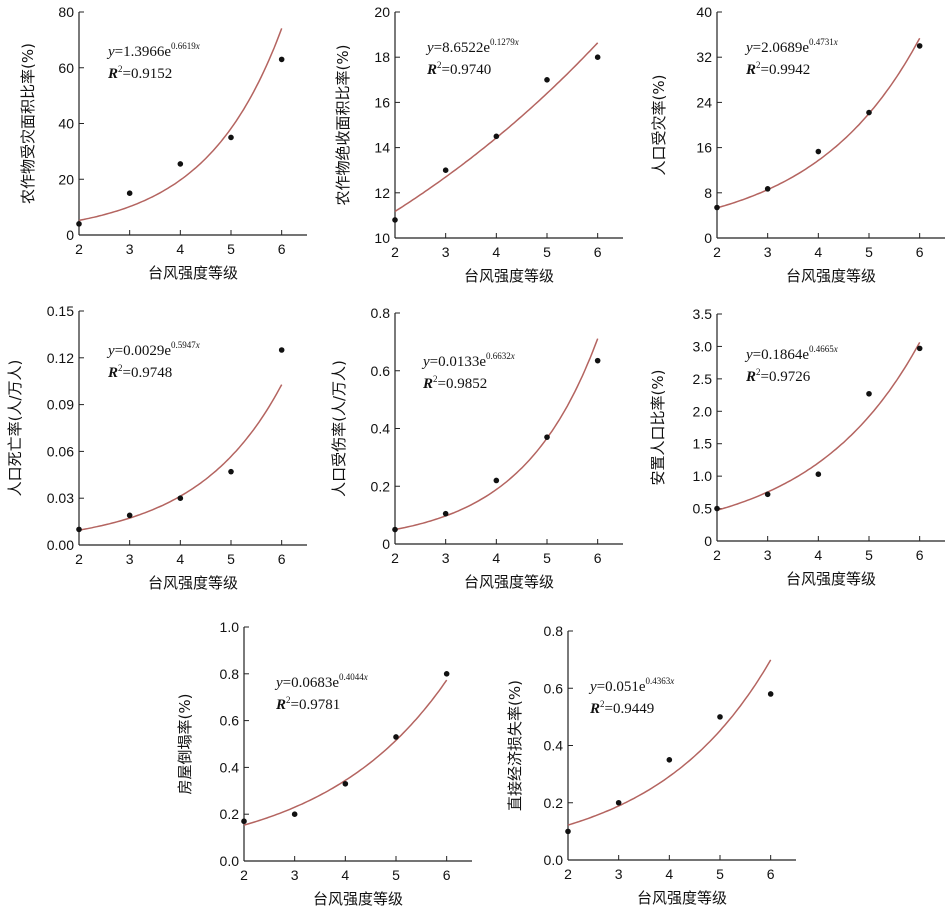  Describe the element at coordinates (703, 444) in the screenshot. I see `y-tick-label: 1.5` at that location.